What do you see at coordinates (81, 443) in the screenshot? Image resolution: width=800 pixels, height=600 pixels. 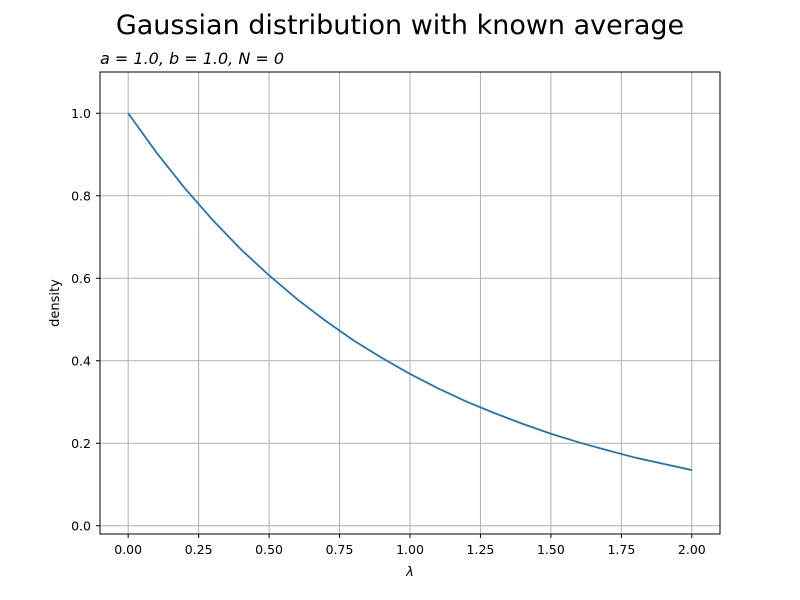 I see `y-tick-label: 0.2` at bounding box center [81, 443].